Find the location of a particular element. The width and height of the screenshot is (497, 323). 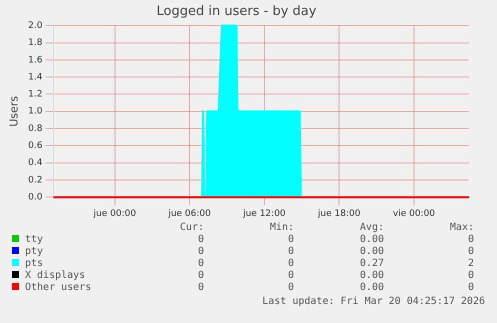

y-tick-label: 0.0 is located at coordinates (35, 197).